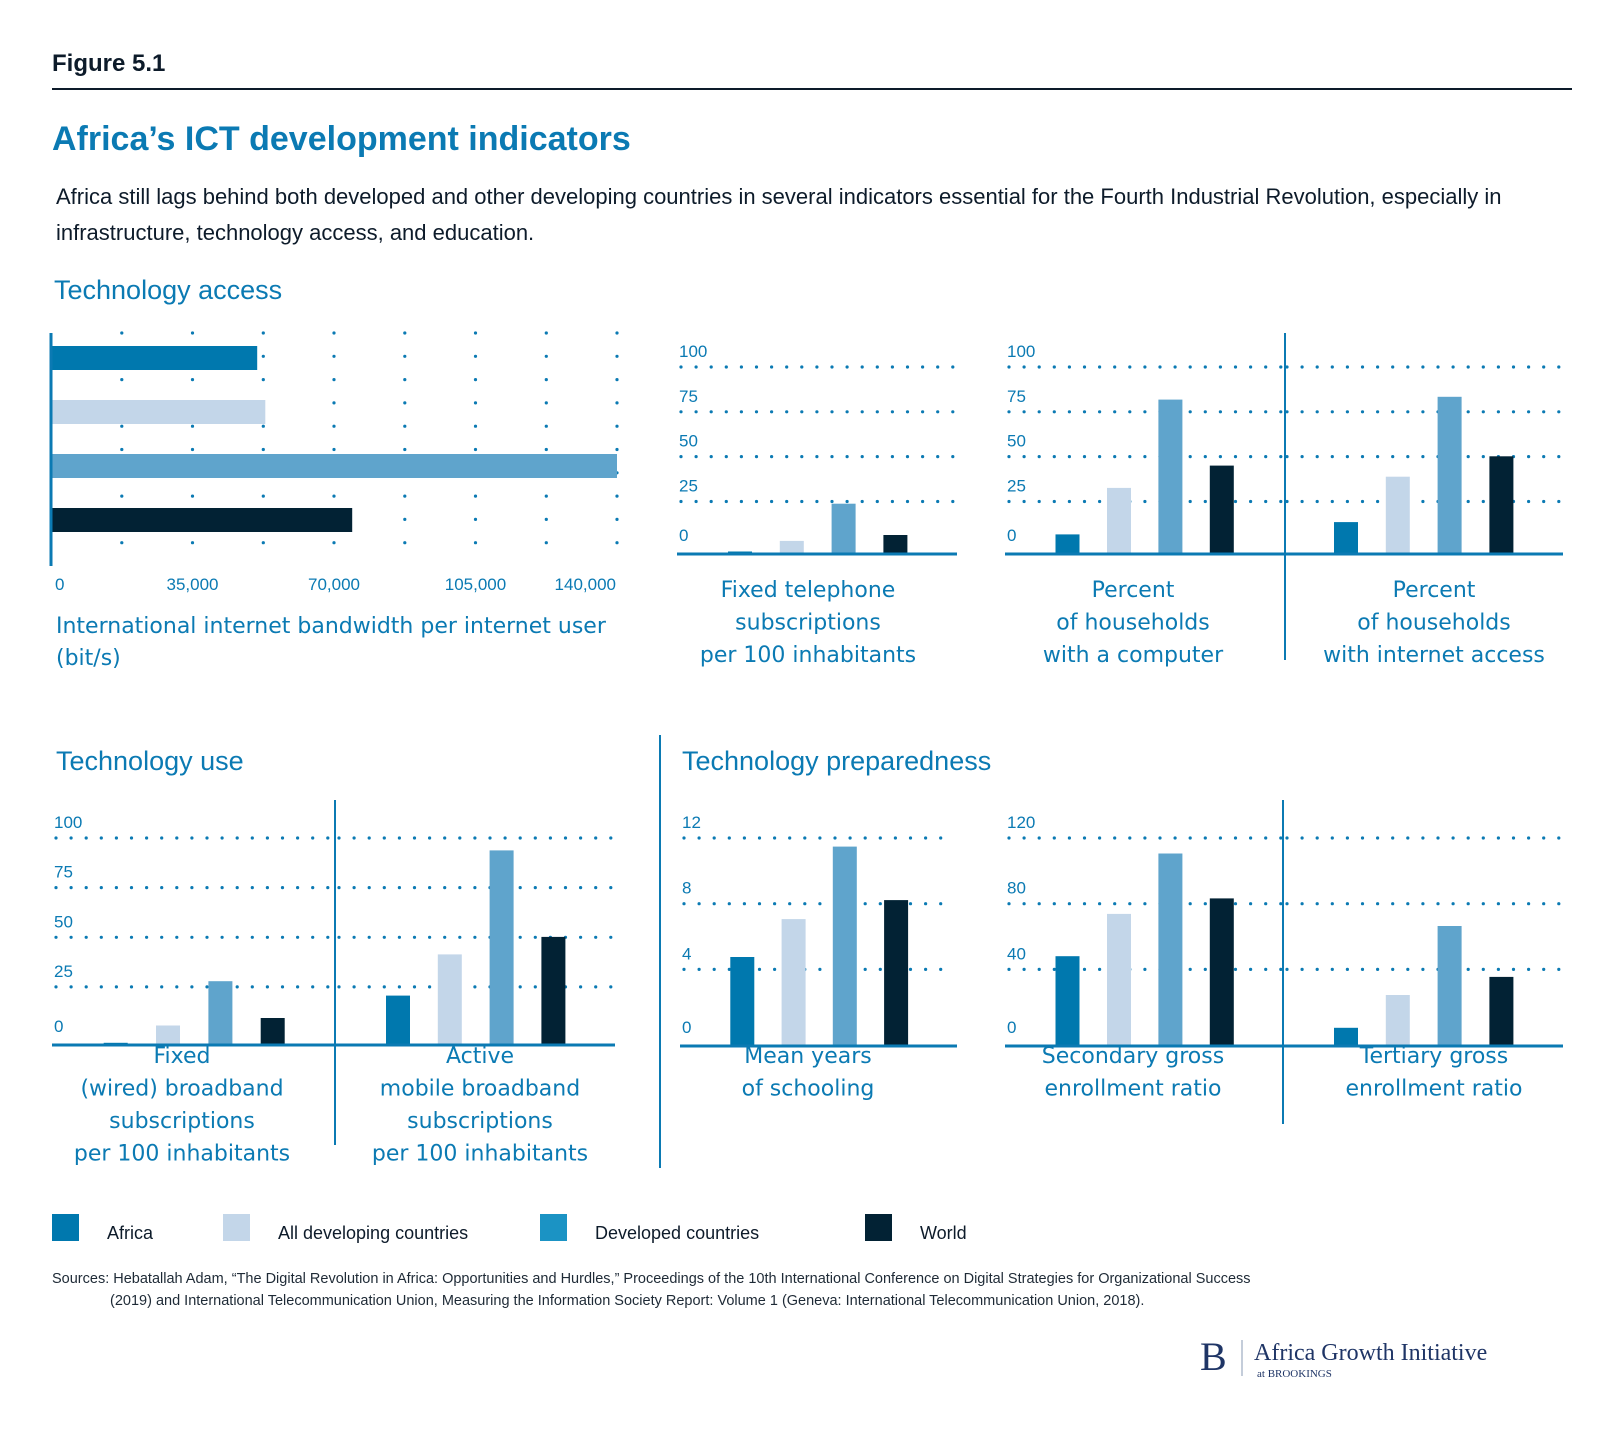 Image resolution: width=1615 pixels, height=1432 pixels. I want to click on chart-label-line: Percent, so click(1133, 590).